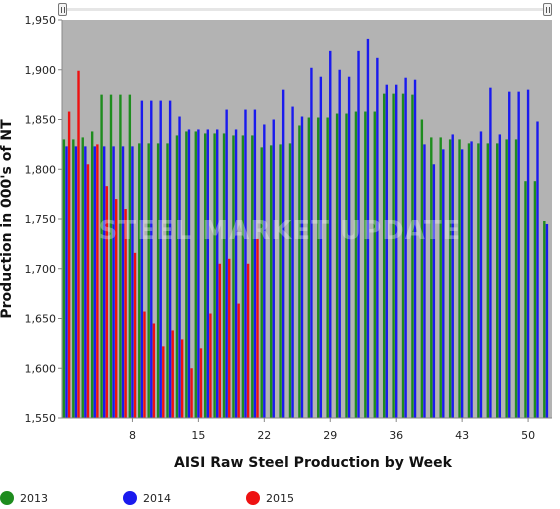  What do you see at coordinates (62, 9) in the screenshot?
I see `range-left-handle` at bounding box center [62, 9].